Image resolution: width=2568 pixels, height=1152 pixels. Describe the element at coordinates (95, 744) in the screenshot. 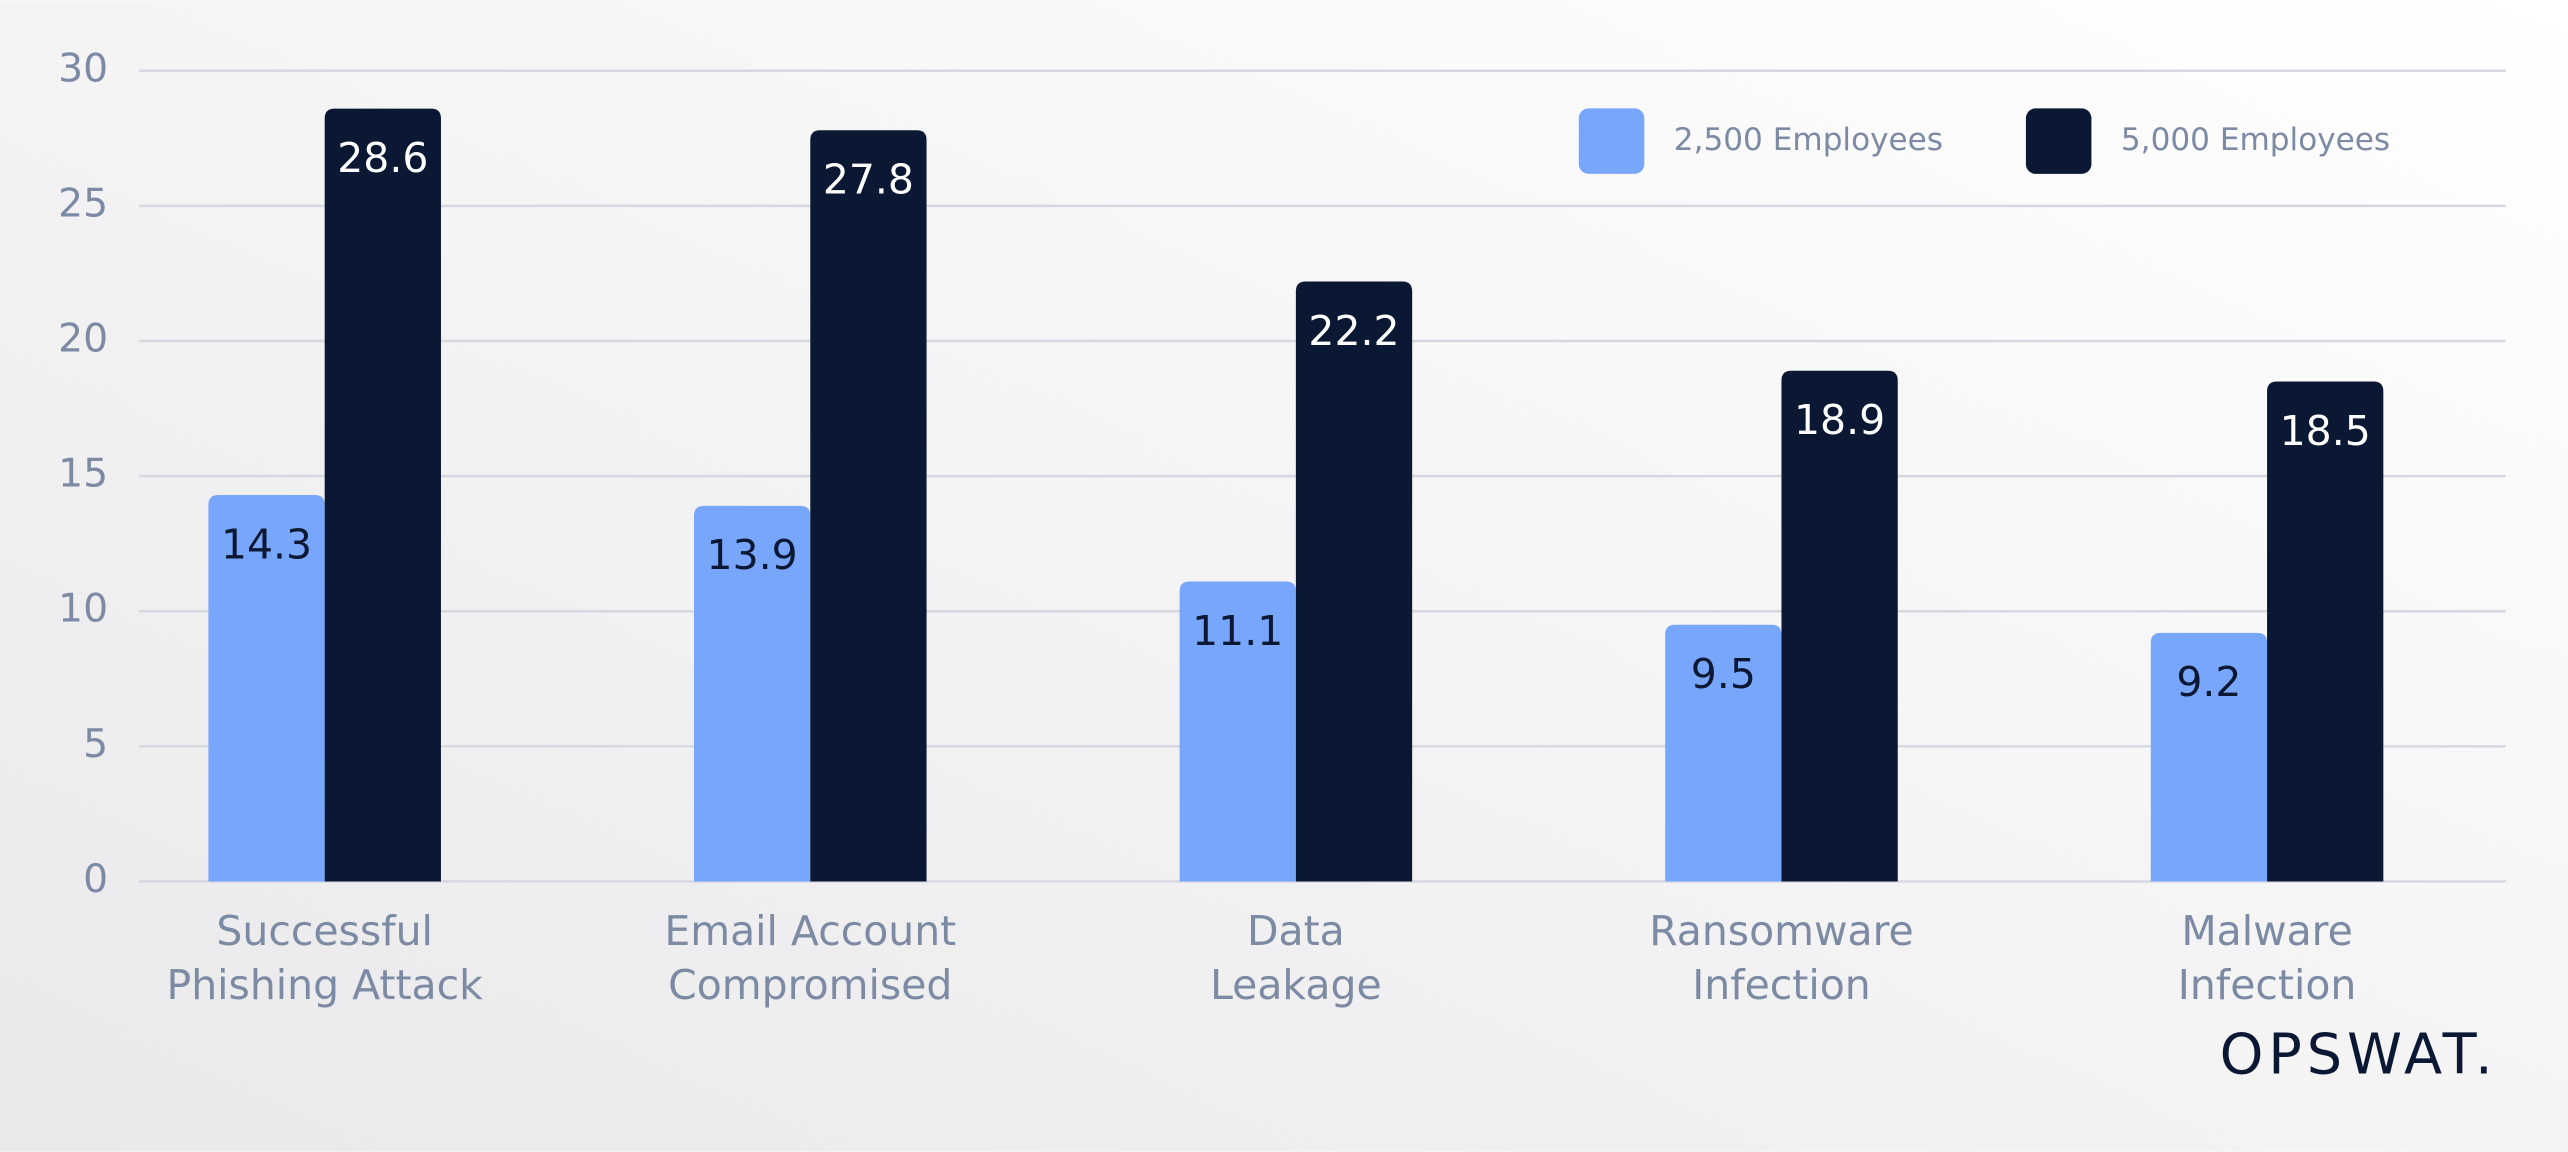

I see `y-tick-label: 5` at that location.